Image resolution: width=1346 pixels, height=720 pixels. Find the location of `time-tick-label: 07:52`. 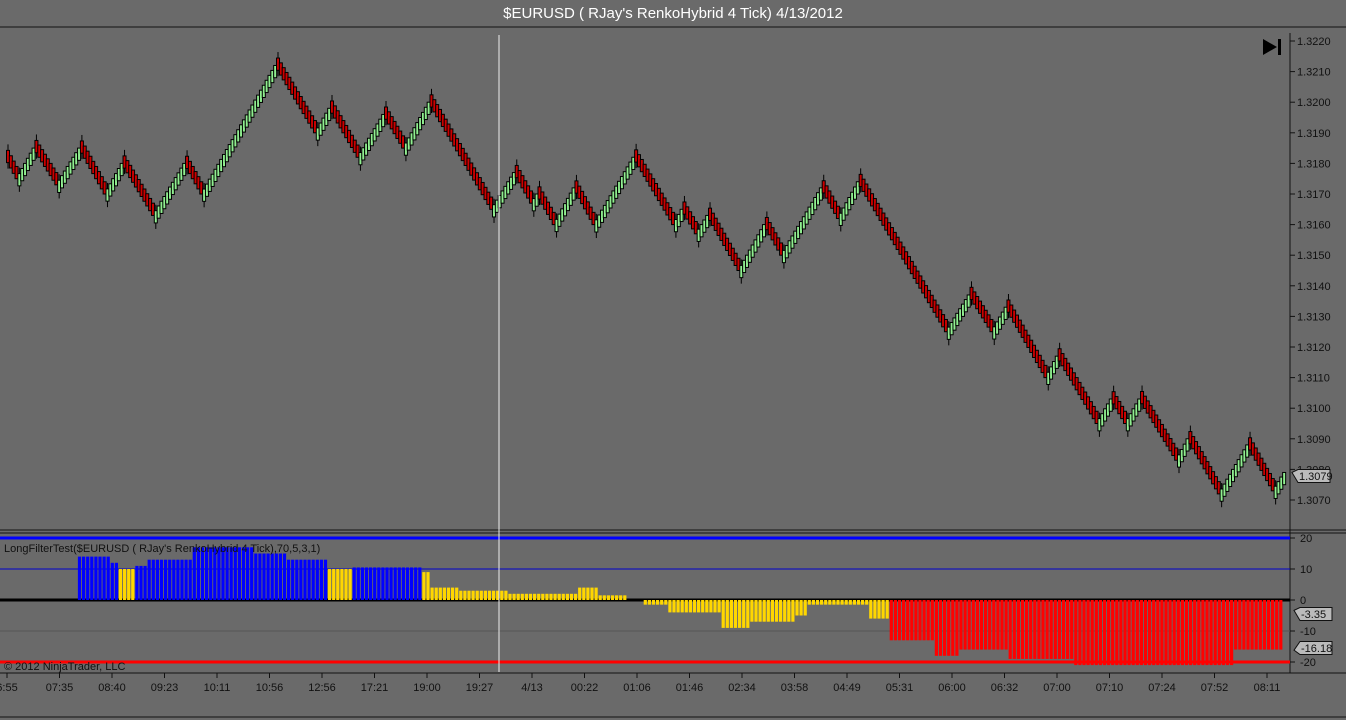

time-tick-label: 07:52 is located at coordinates (1215, 688).